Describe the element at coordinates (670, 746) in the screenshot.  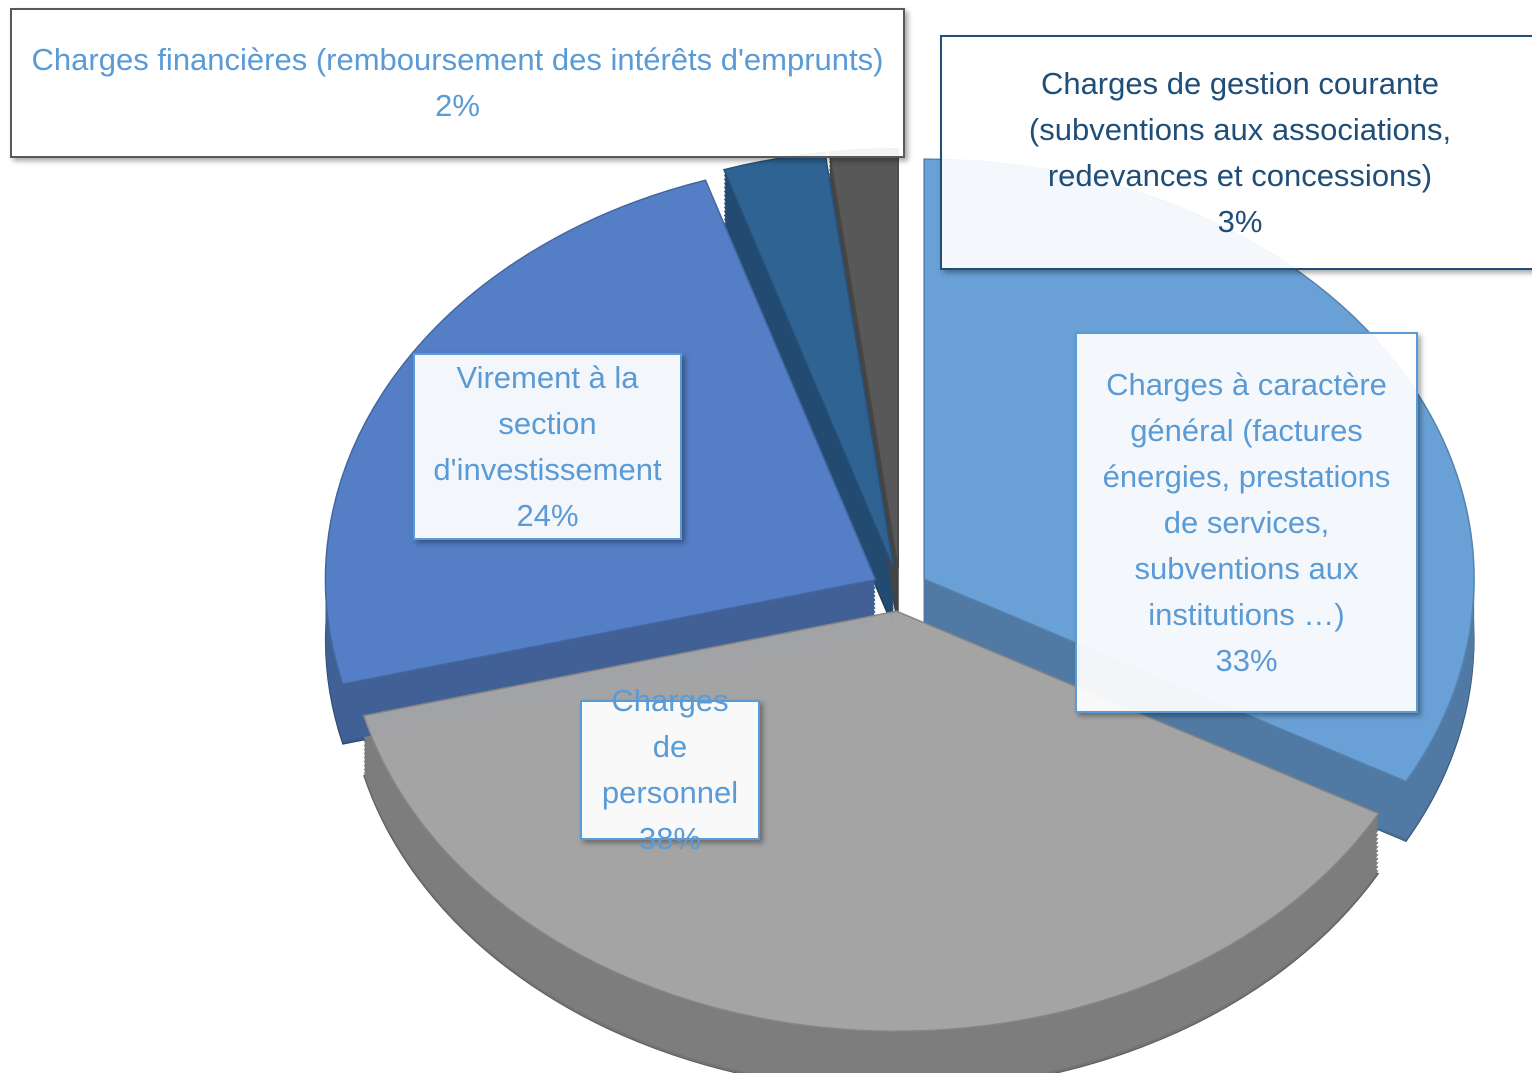
I see `label-name: Charges de personnel` at that location.